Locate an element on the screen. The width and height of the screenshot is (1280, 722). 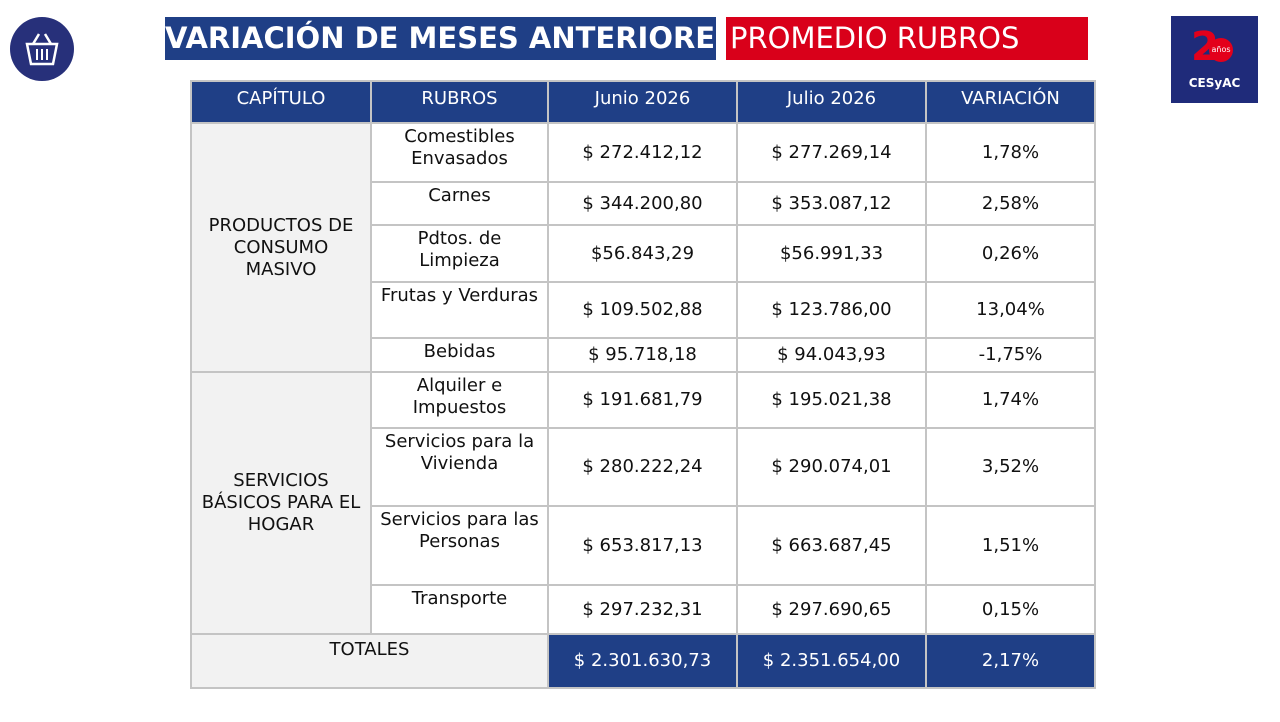
value: $ 277.269,14 is located at coordinates (831, 152).